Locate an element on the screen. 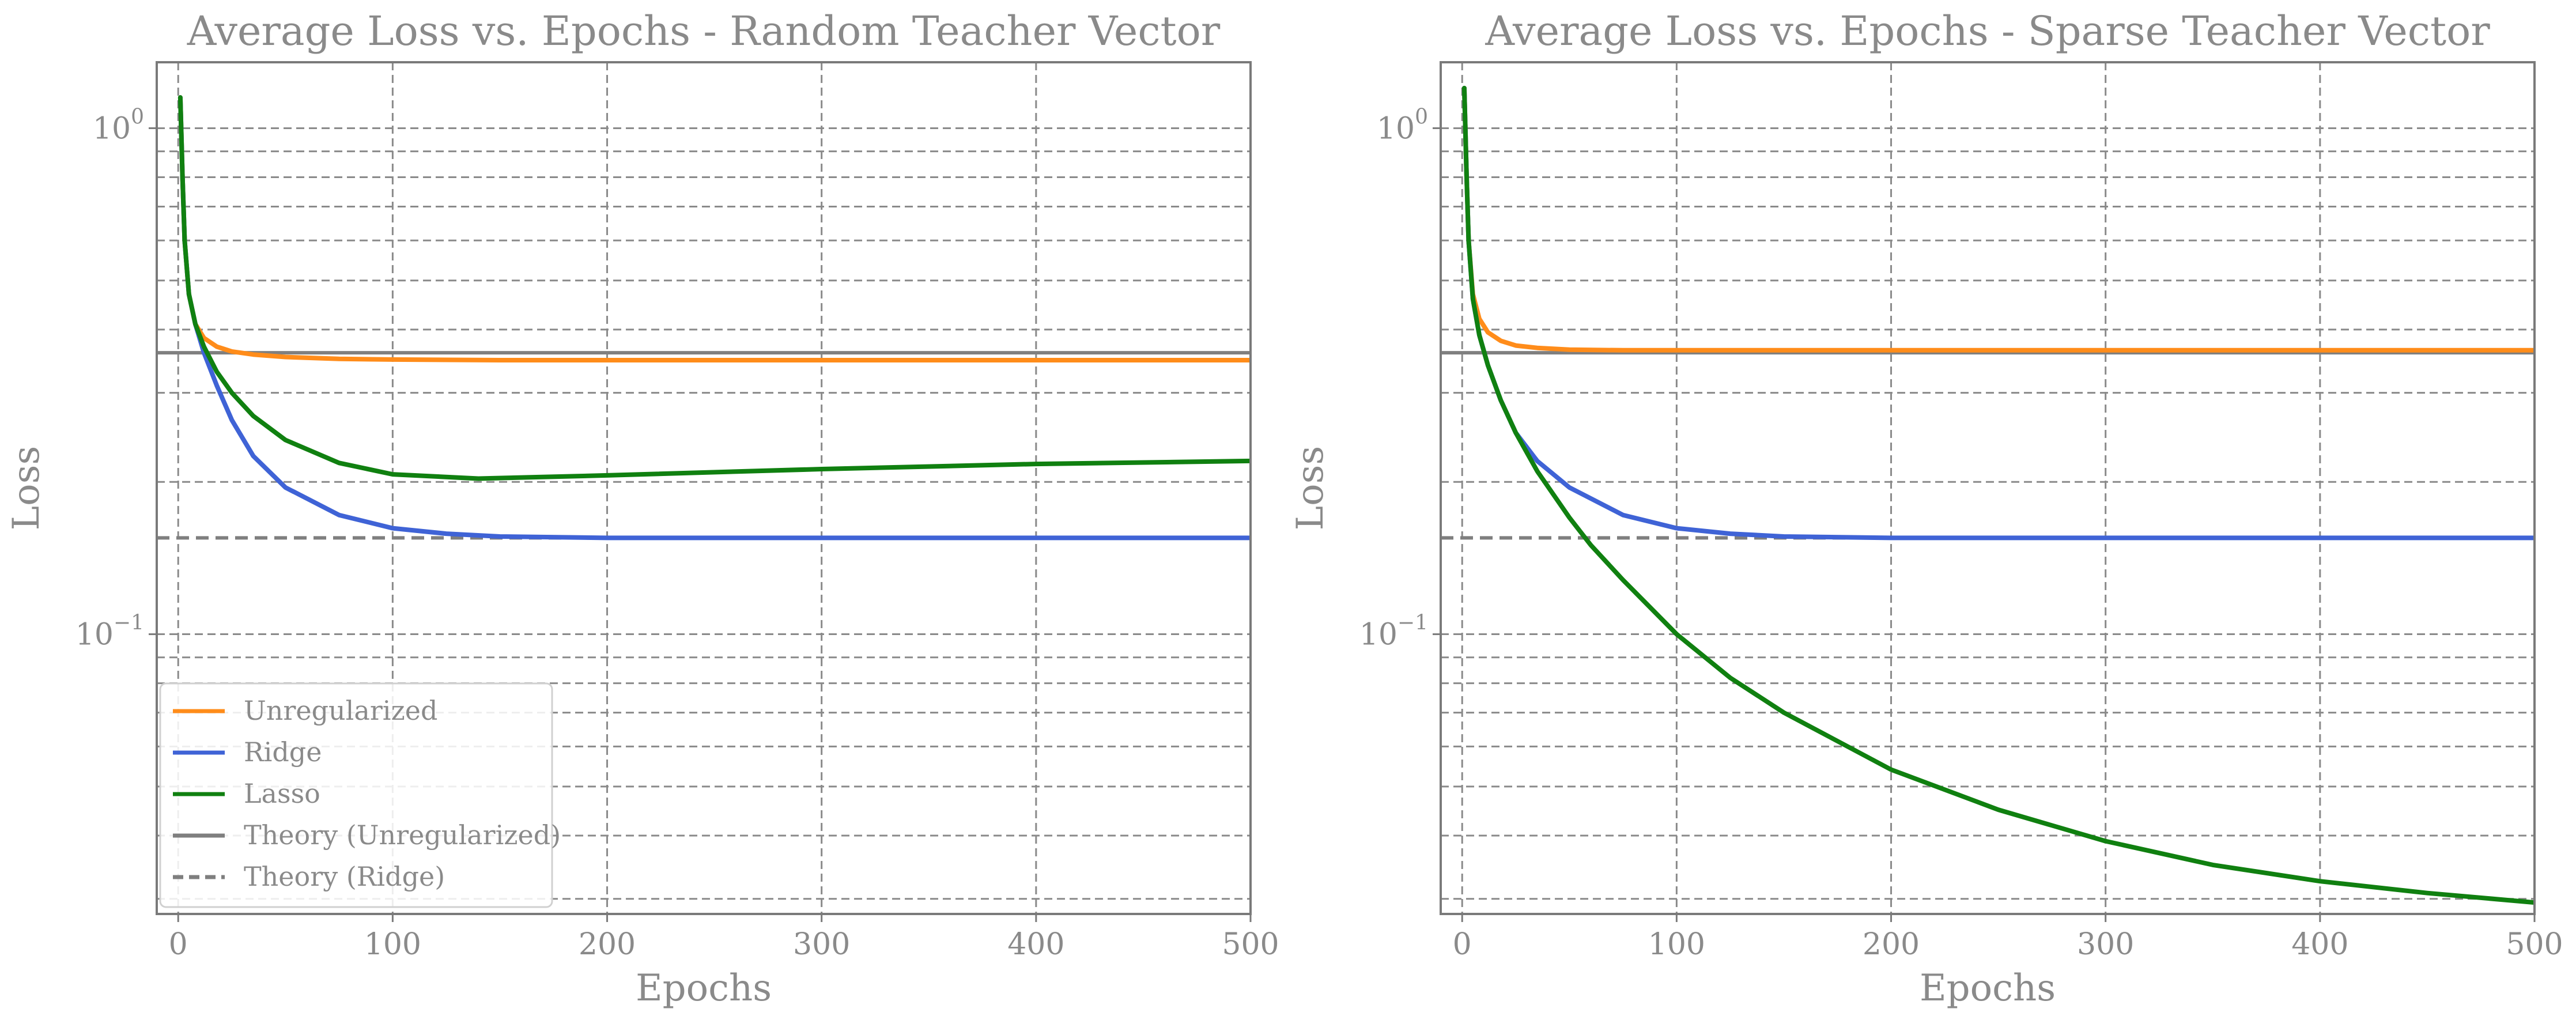  legend-label: Lasso is located at coordinates (282, 793).